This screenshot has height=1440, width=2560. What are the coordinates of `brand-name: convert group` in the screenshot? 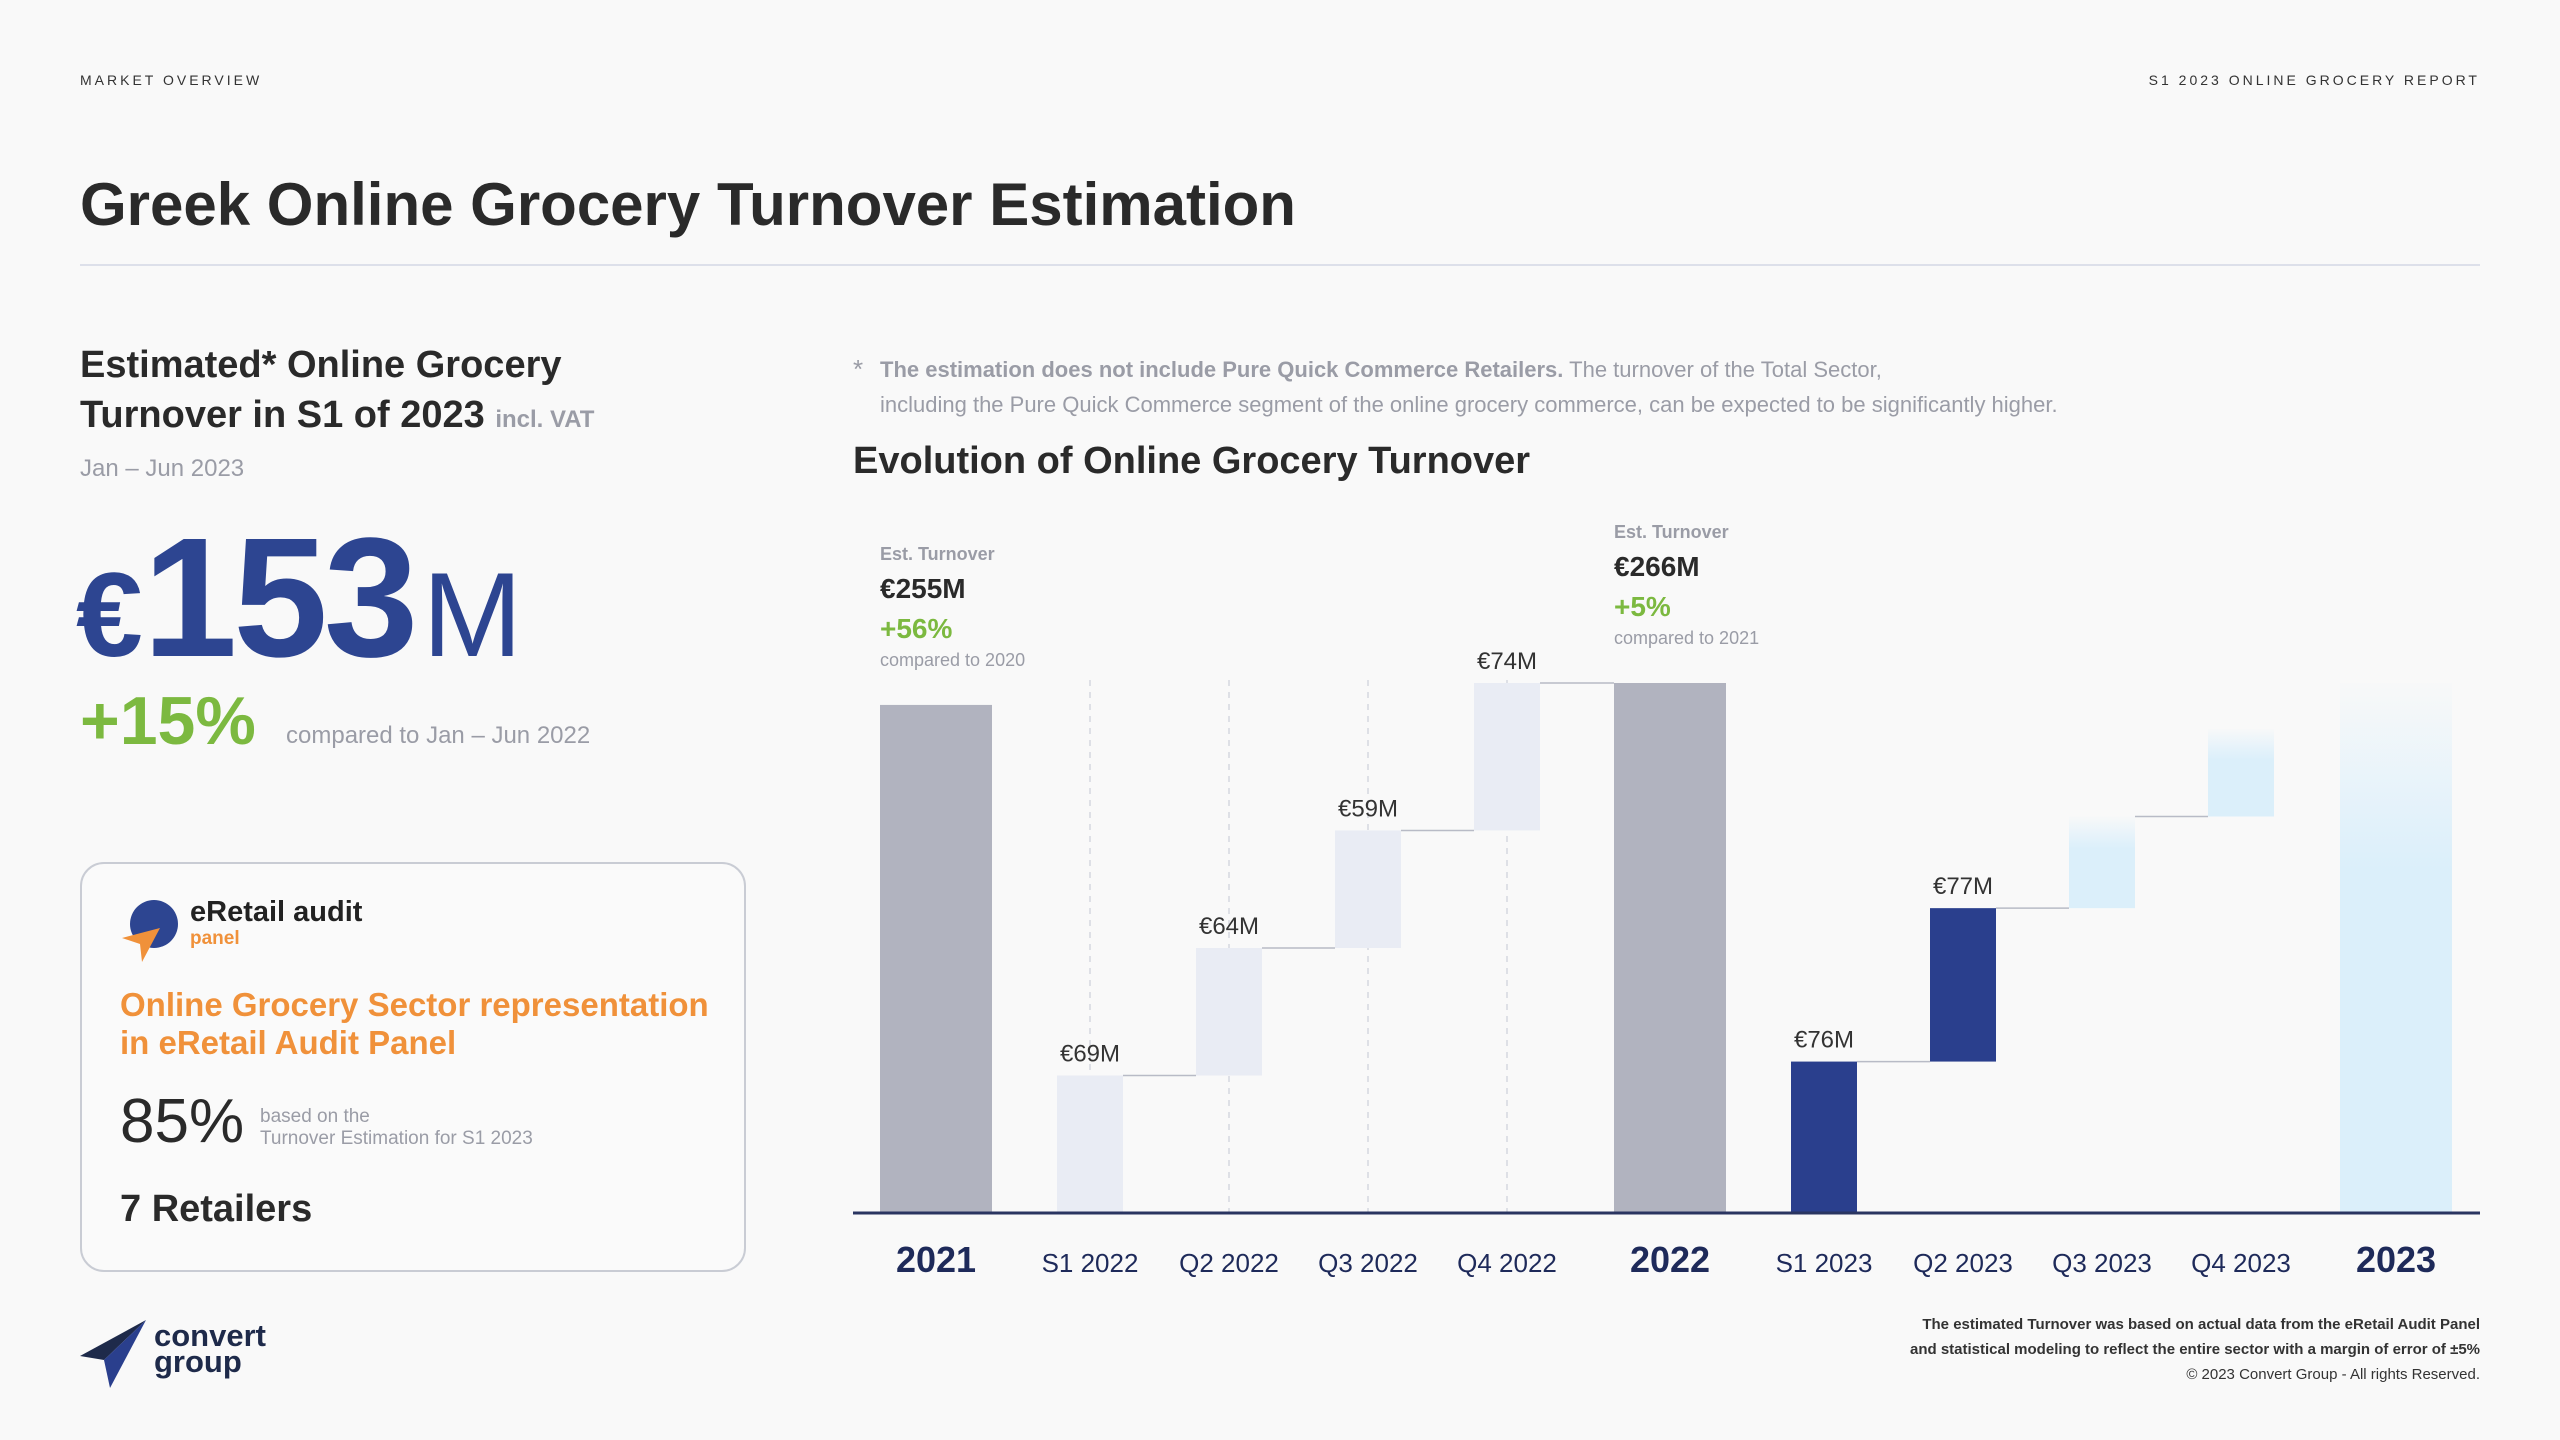 It's located at (210, 1348).